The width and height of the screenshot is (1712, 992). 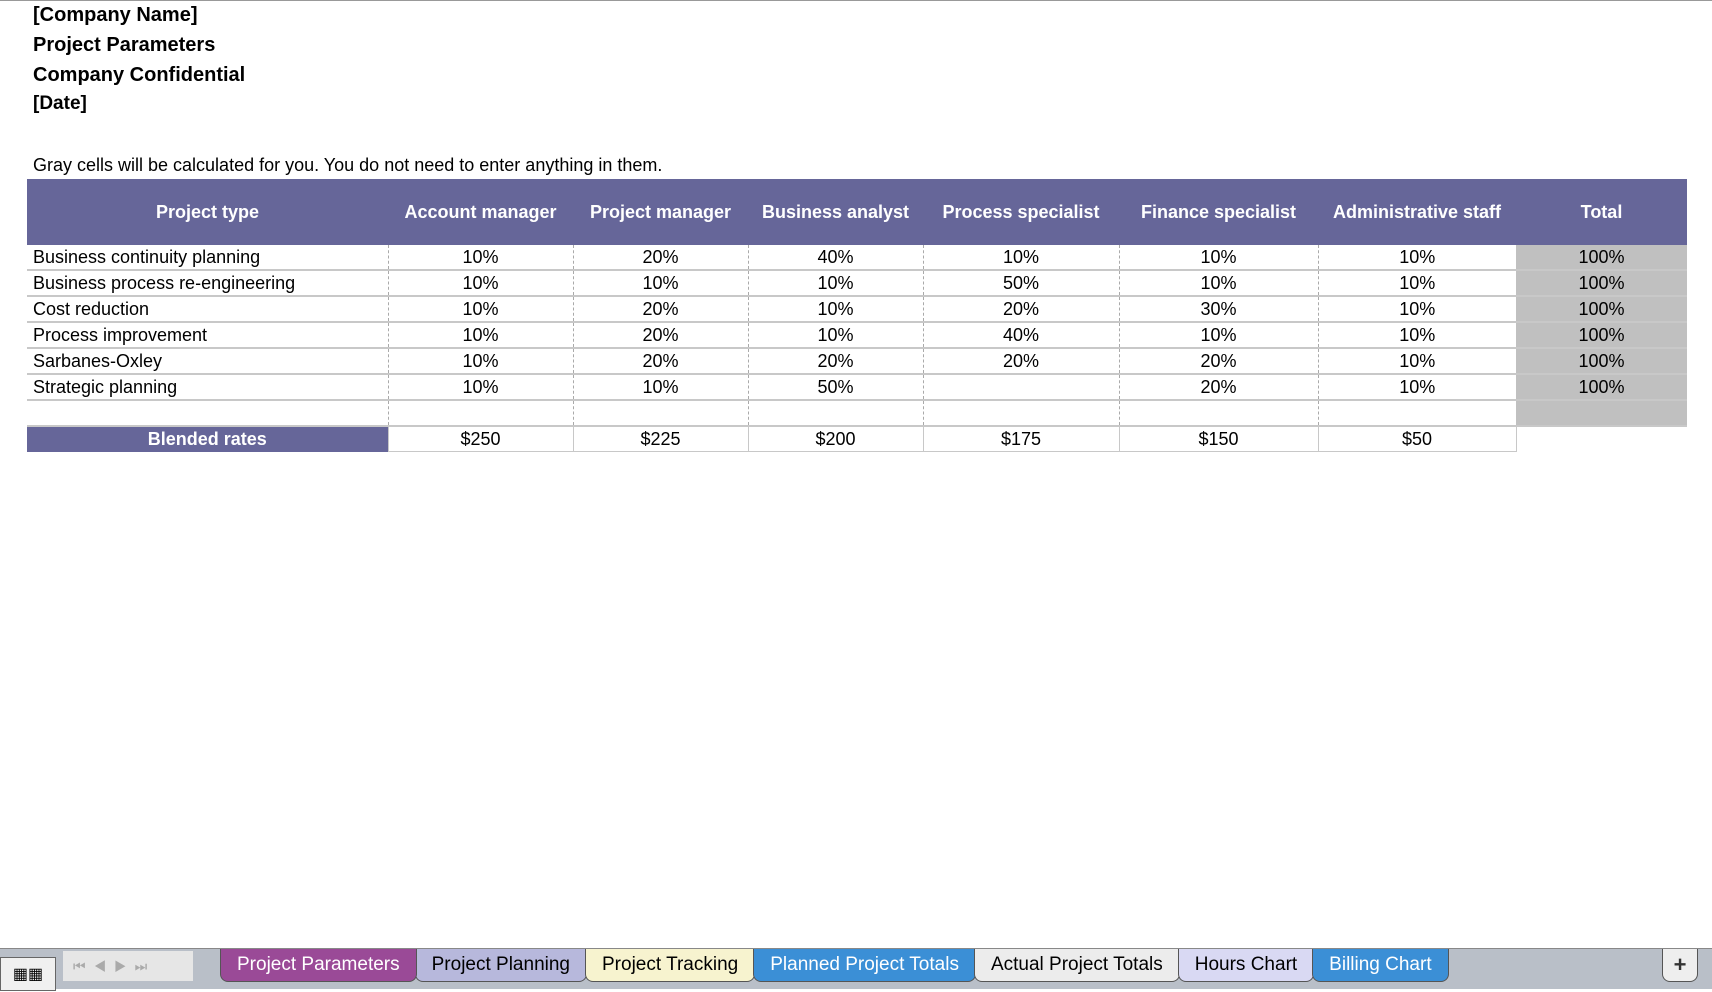 I want to click on blended-rates-row: Blended rates $250 $225 $200 $175 $150 $50, so click(x=857, y=438).